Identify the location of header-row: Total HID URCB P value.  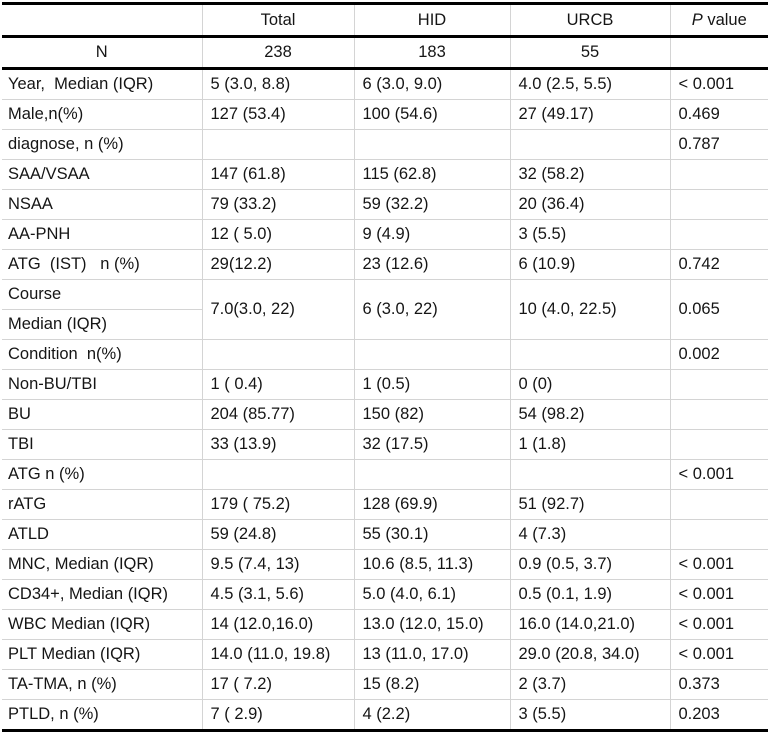
(385, 20).